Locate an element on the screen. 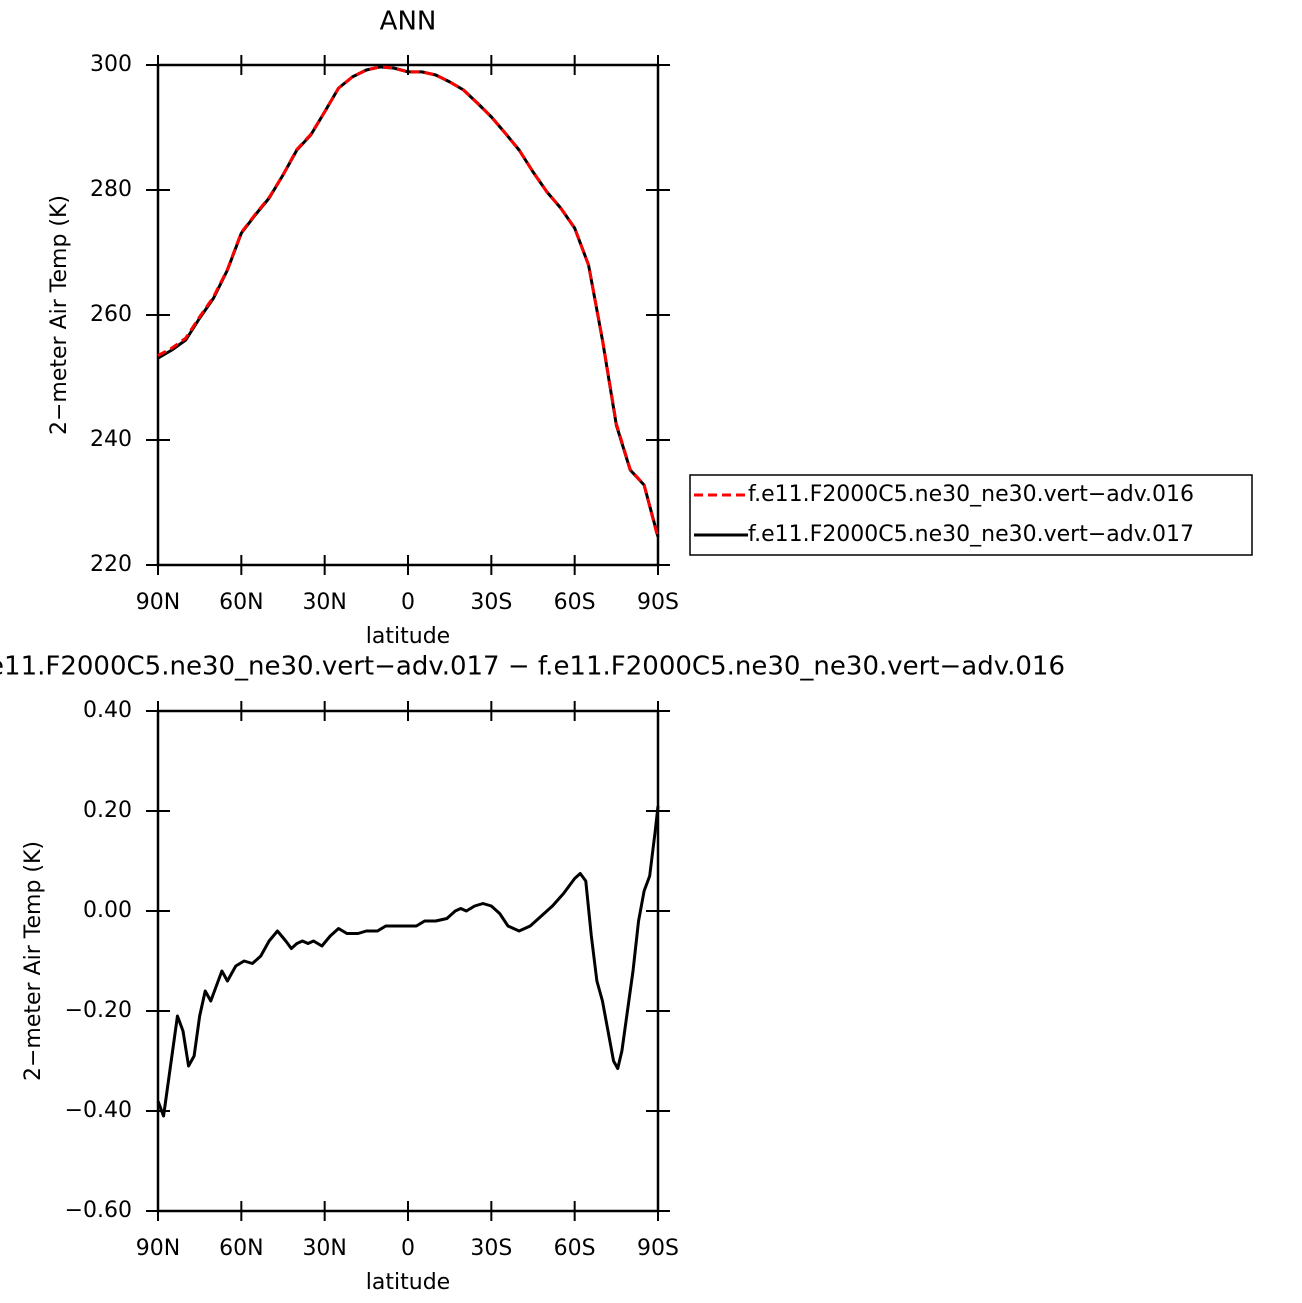  y-tick-label: −0.20 is located at coordinates (98, 1010).